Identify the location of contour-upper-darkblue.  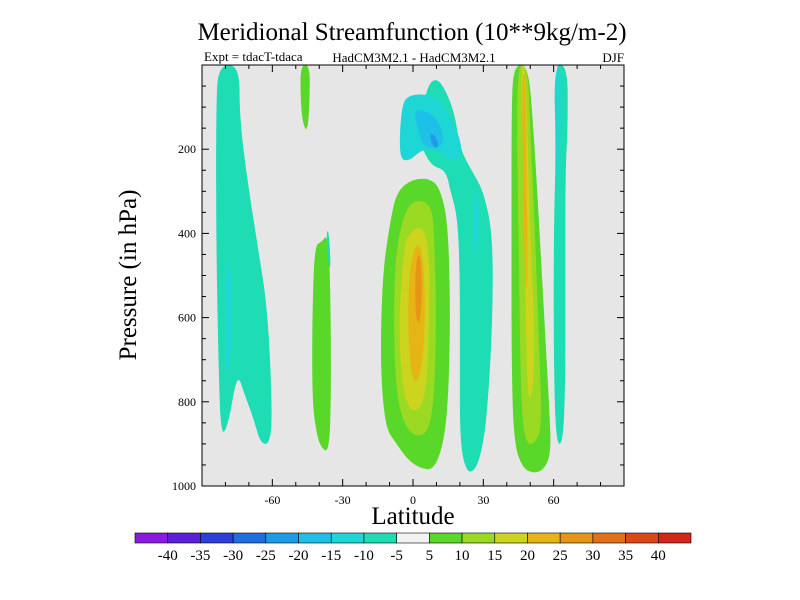
(434, 140).